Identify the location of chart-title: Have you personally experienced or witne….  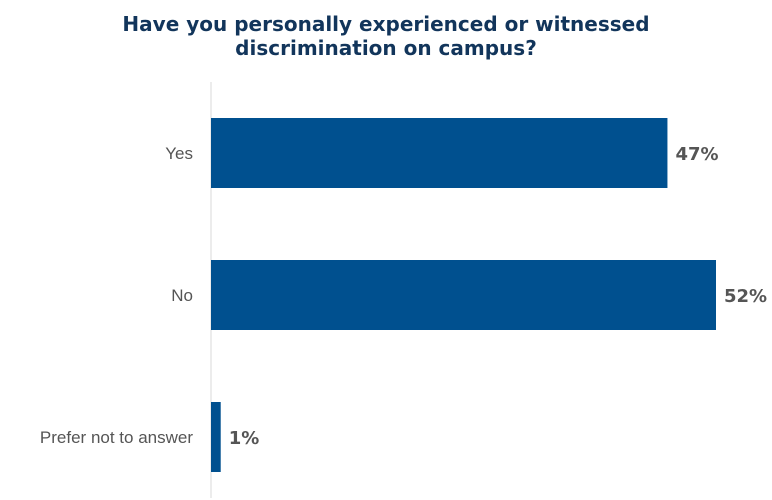
(386, 36).